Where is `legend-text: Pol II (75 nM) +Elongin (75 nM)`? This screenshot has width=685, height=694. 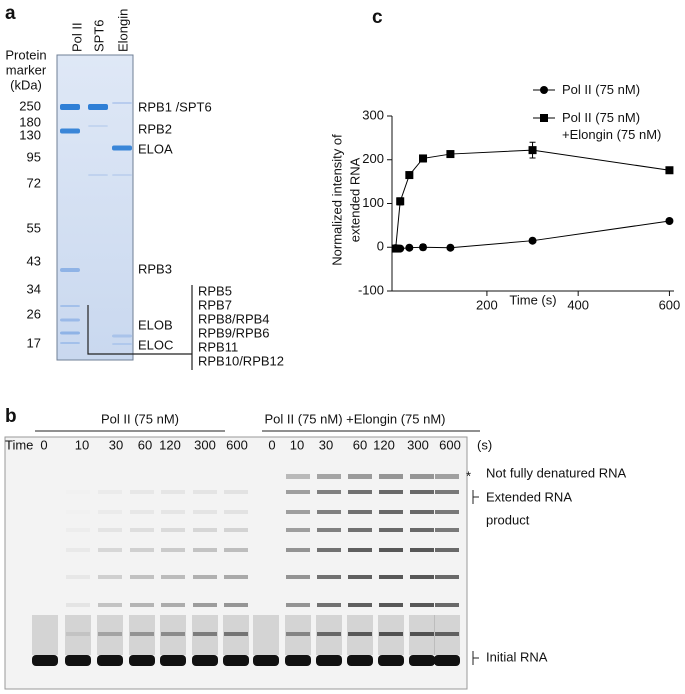 legend-text: Pol II (75 nM) +Elongin (75 nM) is located at coordinates (612, 126).